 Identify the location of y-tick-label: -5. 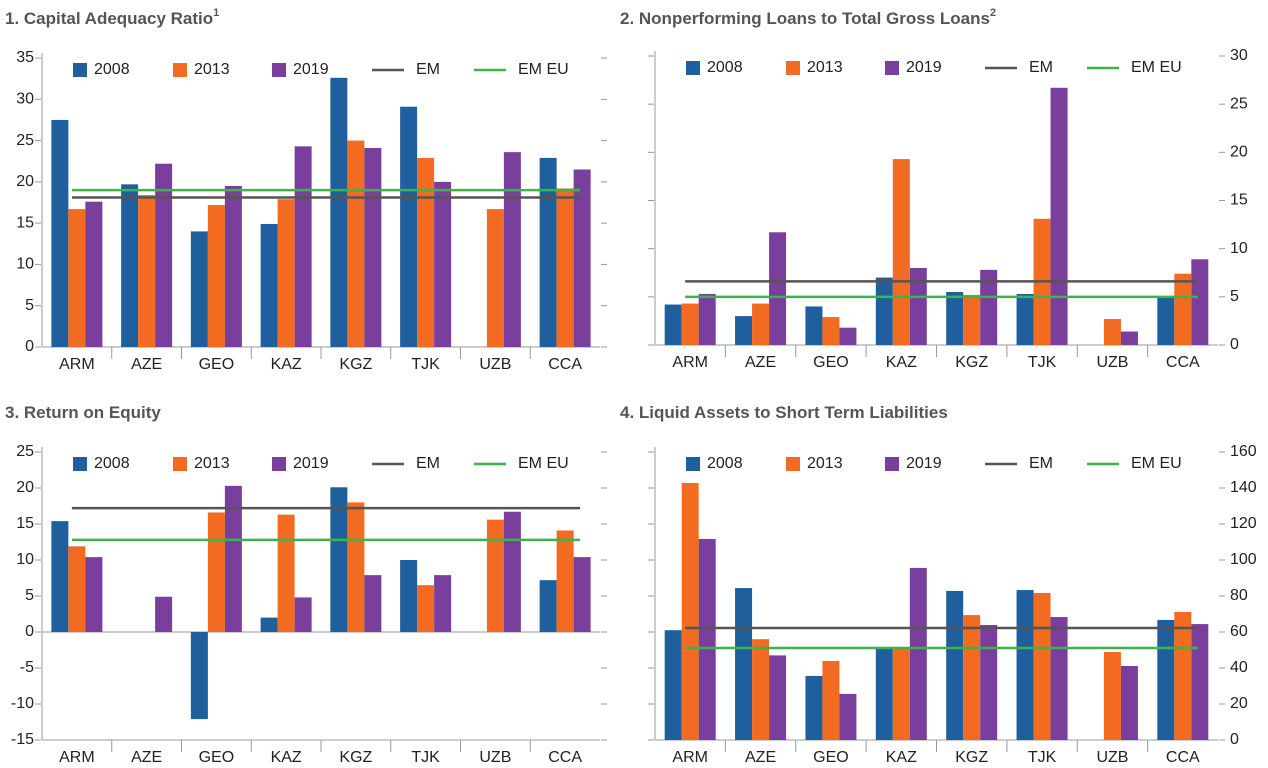
(27, 667).